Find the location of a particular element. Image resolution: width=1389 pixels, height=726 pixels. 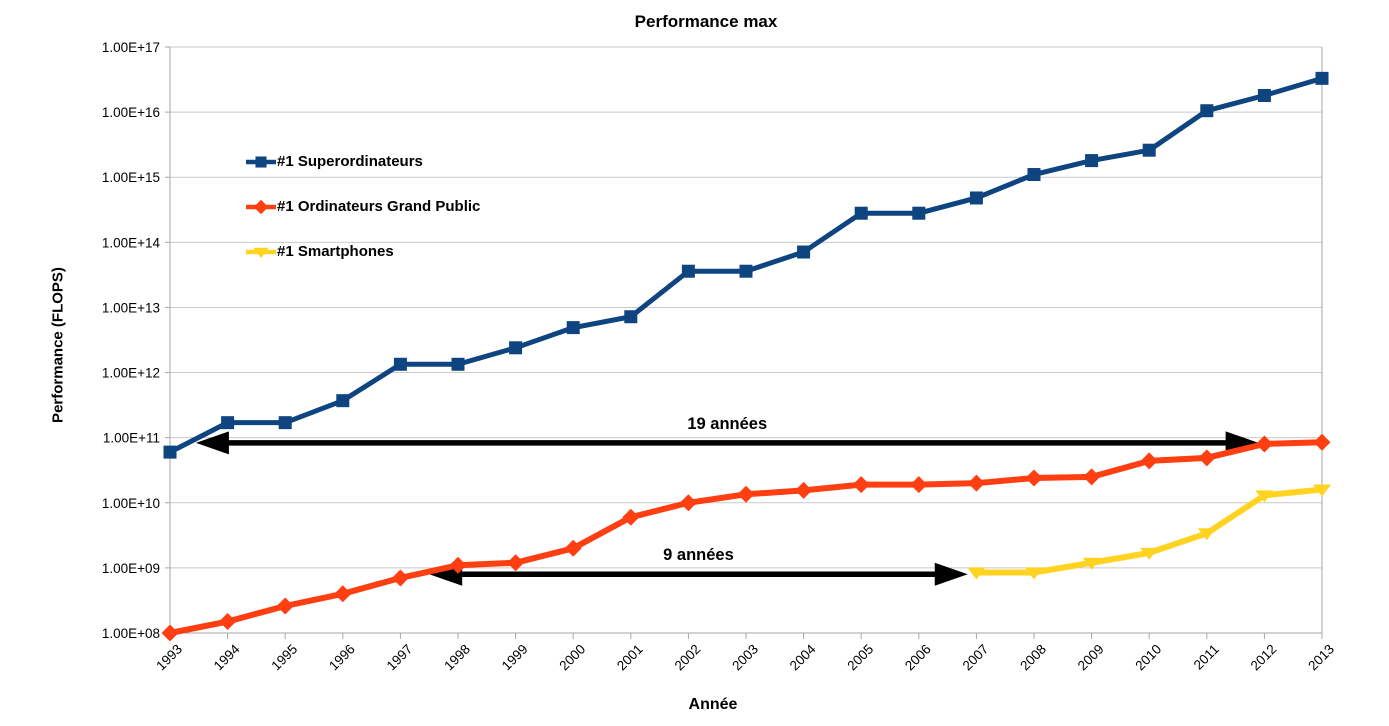

x-tick-label: 1999 is located at coordinates (515, 657).